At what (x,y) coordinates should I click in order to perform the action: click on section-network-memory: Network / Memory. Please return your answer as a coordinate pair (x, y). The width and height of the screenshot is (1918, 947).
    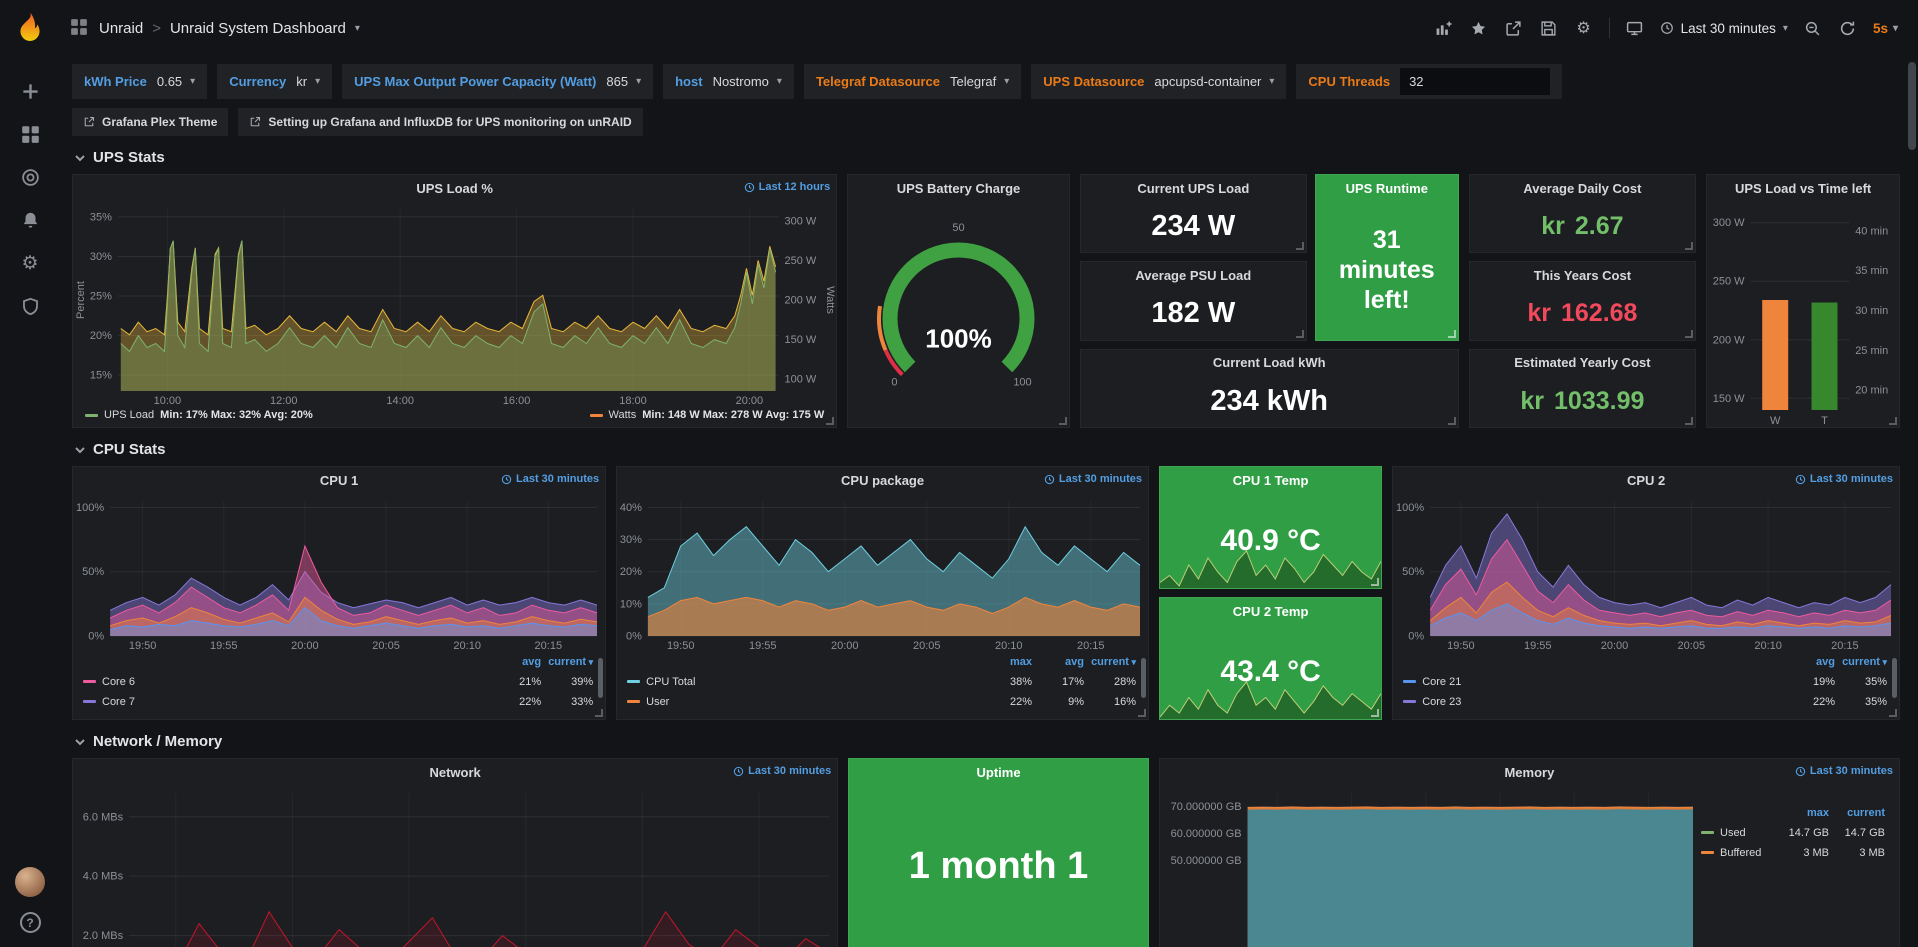
    Looking at the image, I should click on (987, 741).